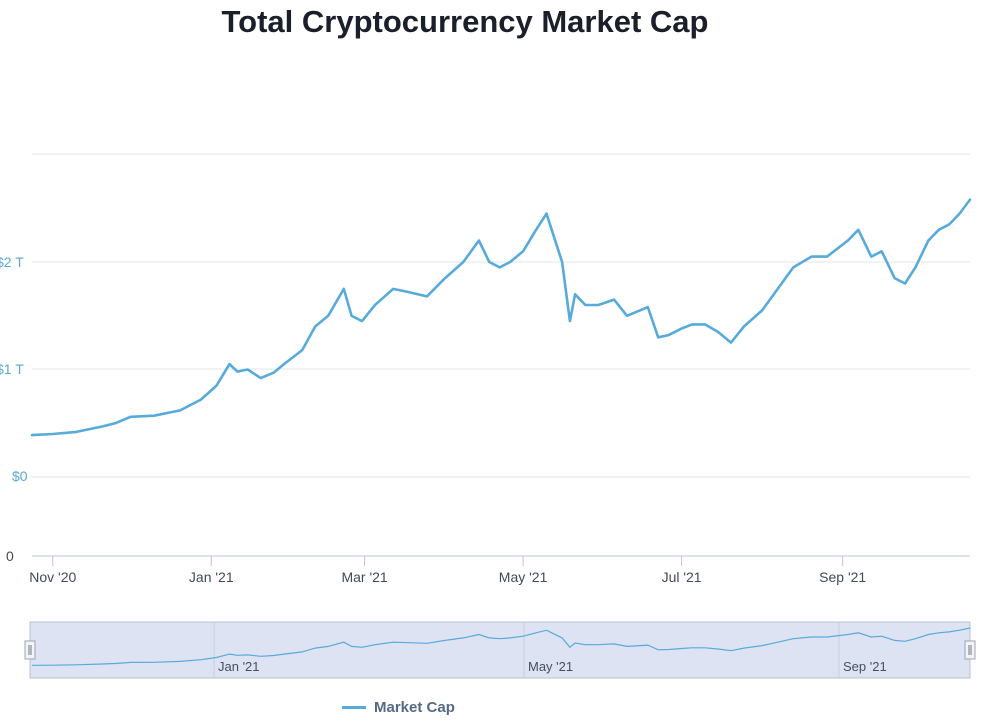  I want to click on navigator-handle-right, so click(970, 650).